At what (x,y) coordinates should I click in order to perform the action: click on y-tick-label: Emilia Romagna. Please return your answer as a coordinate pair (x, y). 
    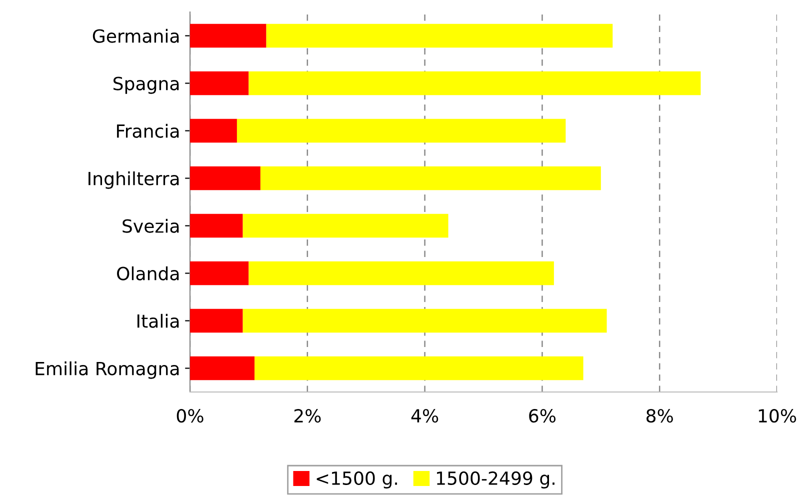
    Looking at the image, I should click on (107, 370).